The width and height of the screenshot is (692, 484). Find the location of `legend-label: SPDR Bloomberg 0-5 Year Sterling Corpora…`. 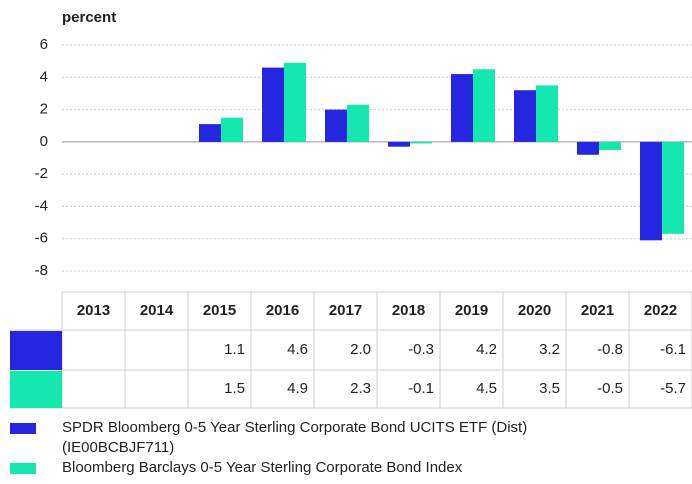

legend-label: SPDR Bloomberg 0-5 Year Sterling Corpora… is located at coordinates (295, 437).